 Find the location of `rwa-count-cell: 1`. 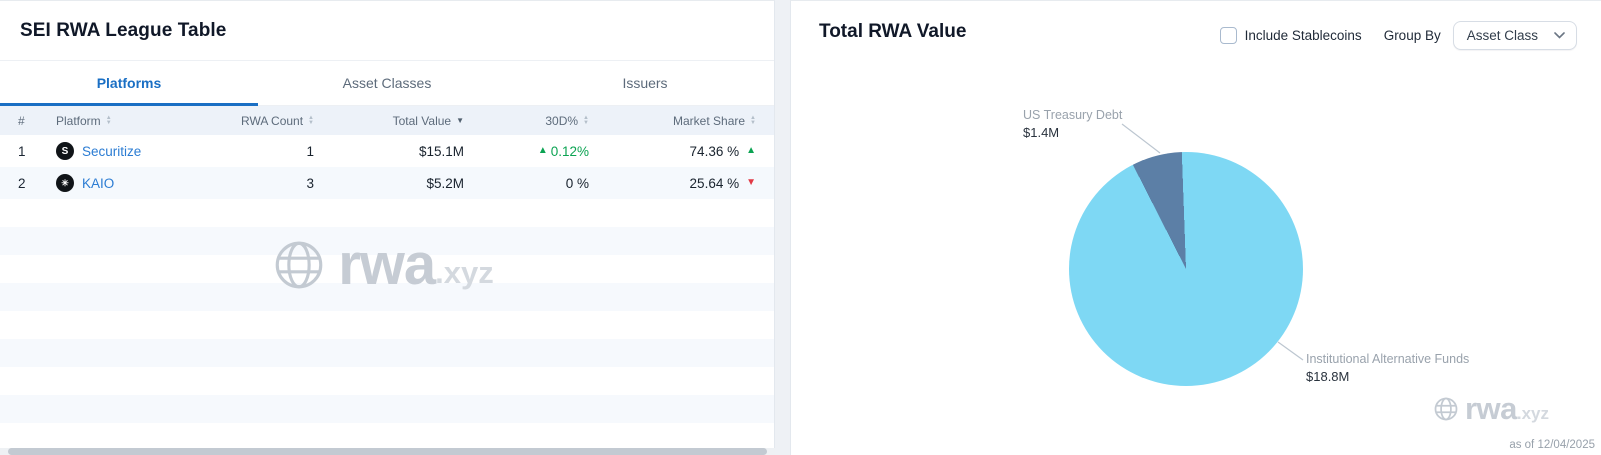

rwa-count-cell: 1 is located at coordinates (310, 151).